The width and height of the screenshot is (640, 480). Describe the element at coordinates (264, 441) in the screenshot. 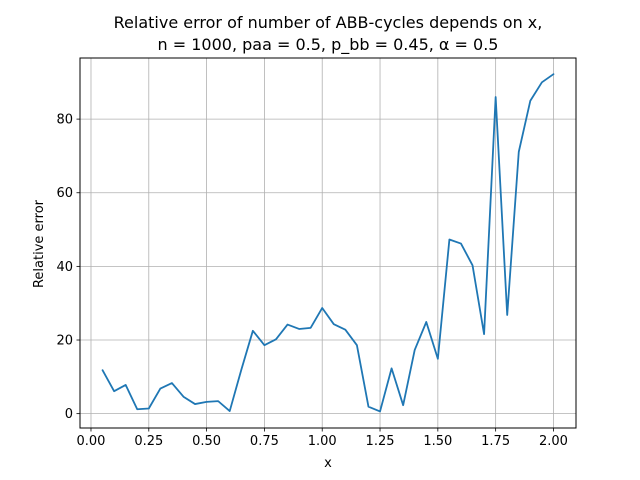

I see `x-tick-label: 0.75` at that location.